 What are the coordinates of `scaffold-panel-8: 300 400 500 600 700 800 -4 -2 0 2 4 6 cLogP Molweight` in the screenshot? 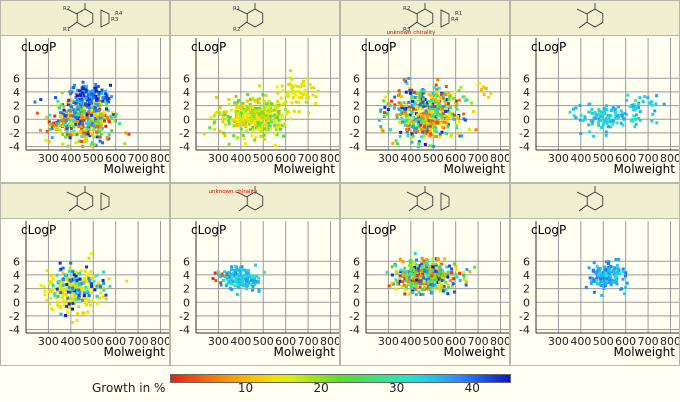 It's located at (595, 274).